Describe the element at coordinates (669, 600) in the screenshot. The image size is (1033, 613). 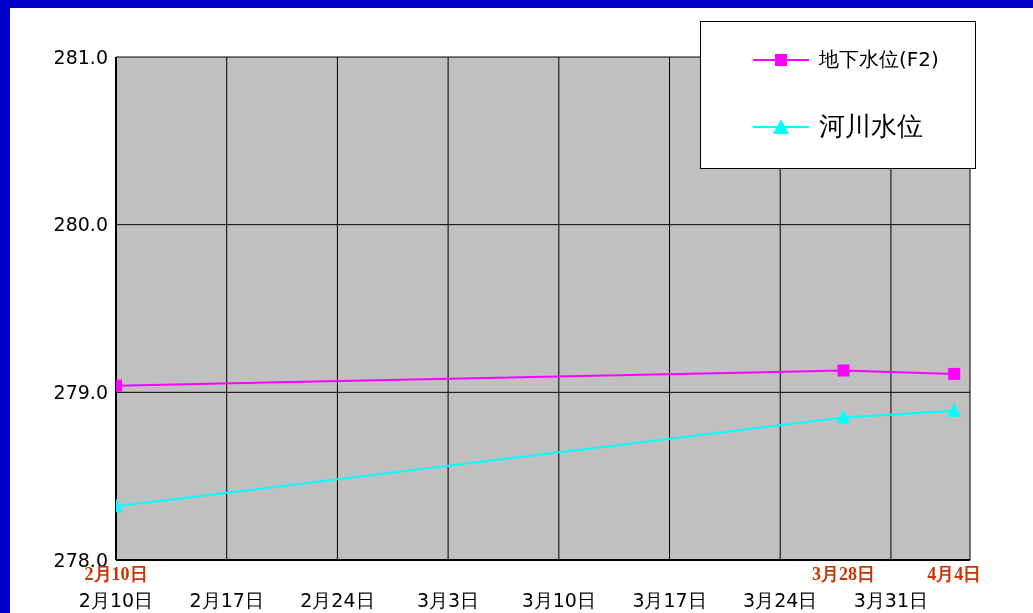
I see `x-tick-label: 3月17日` at that location.